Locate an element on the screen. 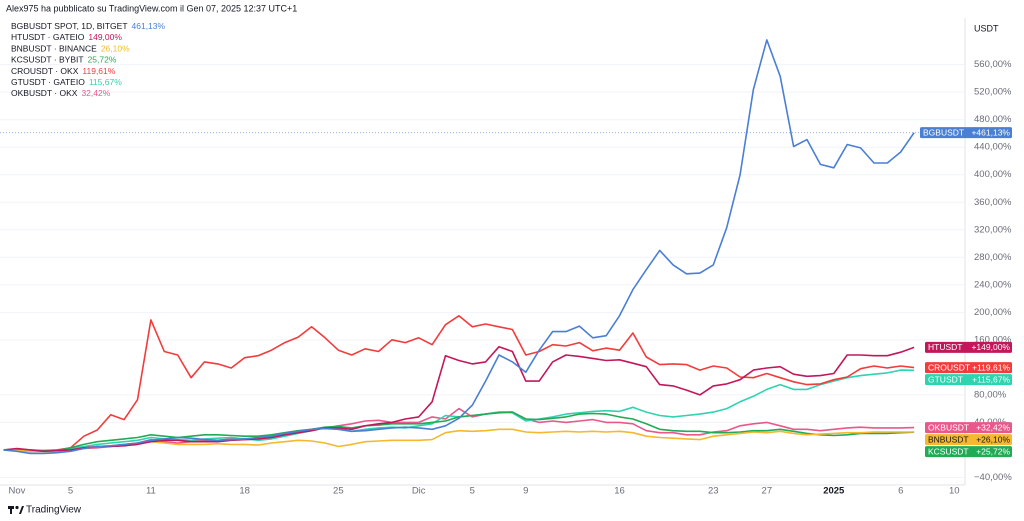  legend-value: 25,72% is located at coordinates (102, 60).